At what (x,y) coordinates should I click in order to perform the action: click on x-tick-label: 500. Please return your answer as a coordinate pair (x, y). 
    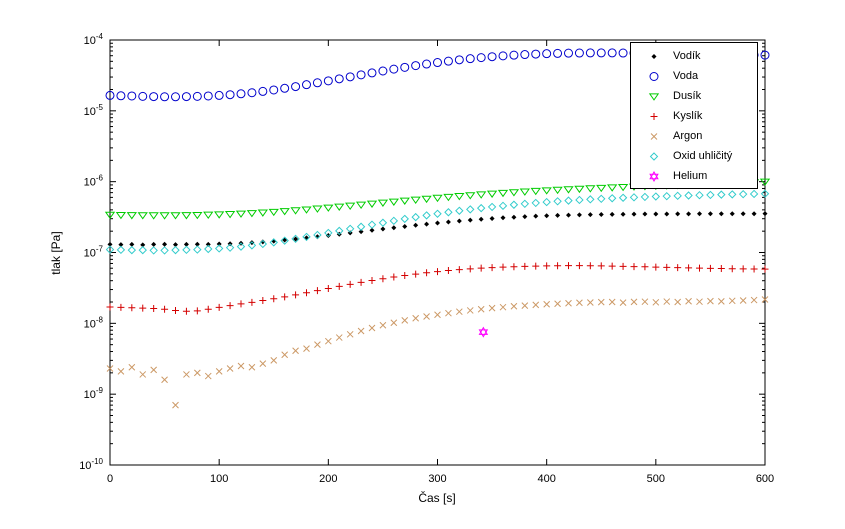
    Looking at the image, I should click on (656, 479).